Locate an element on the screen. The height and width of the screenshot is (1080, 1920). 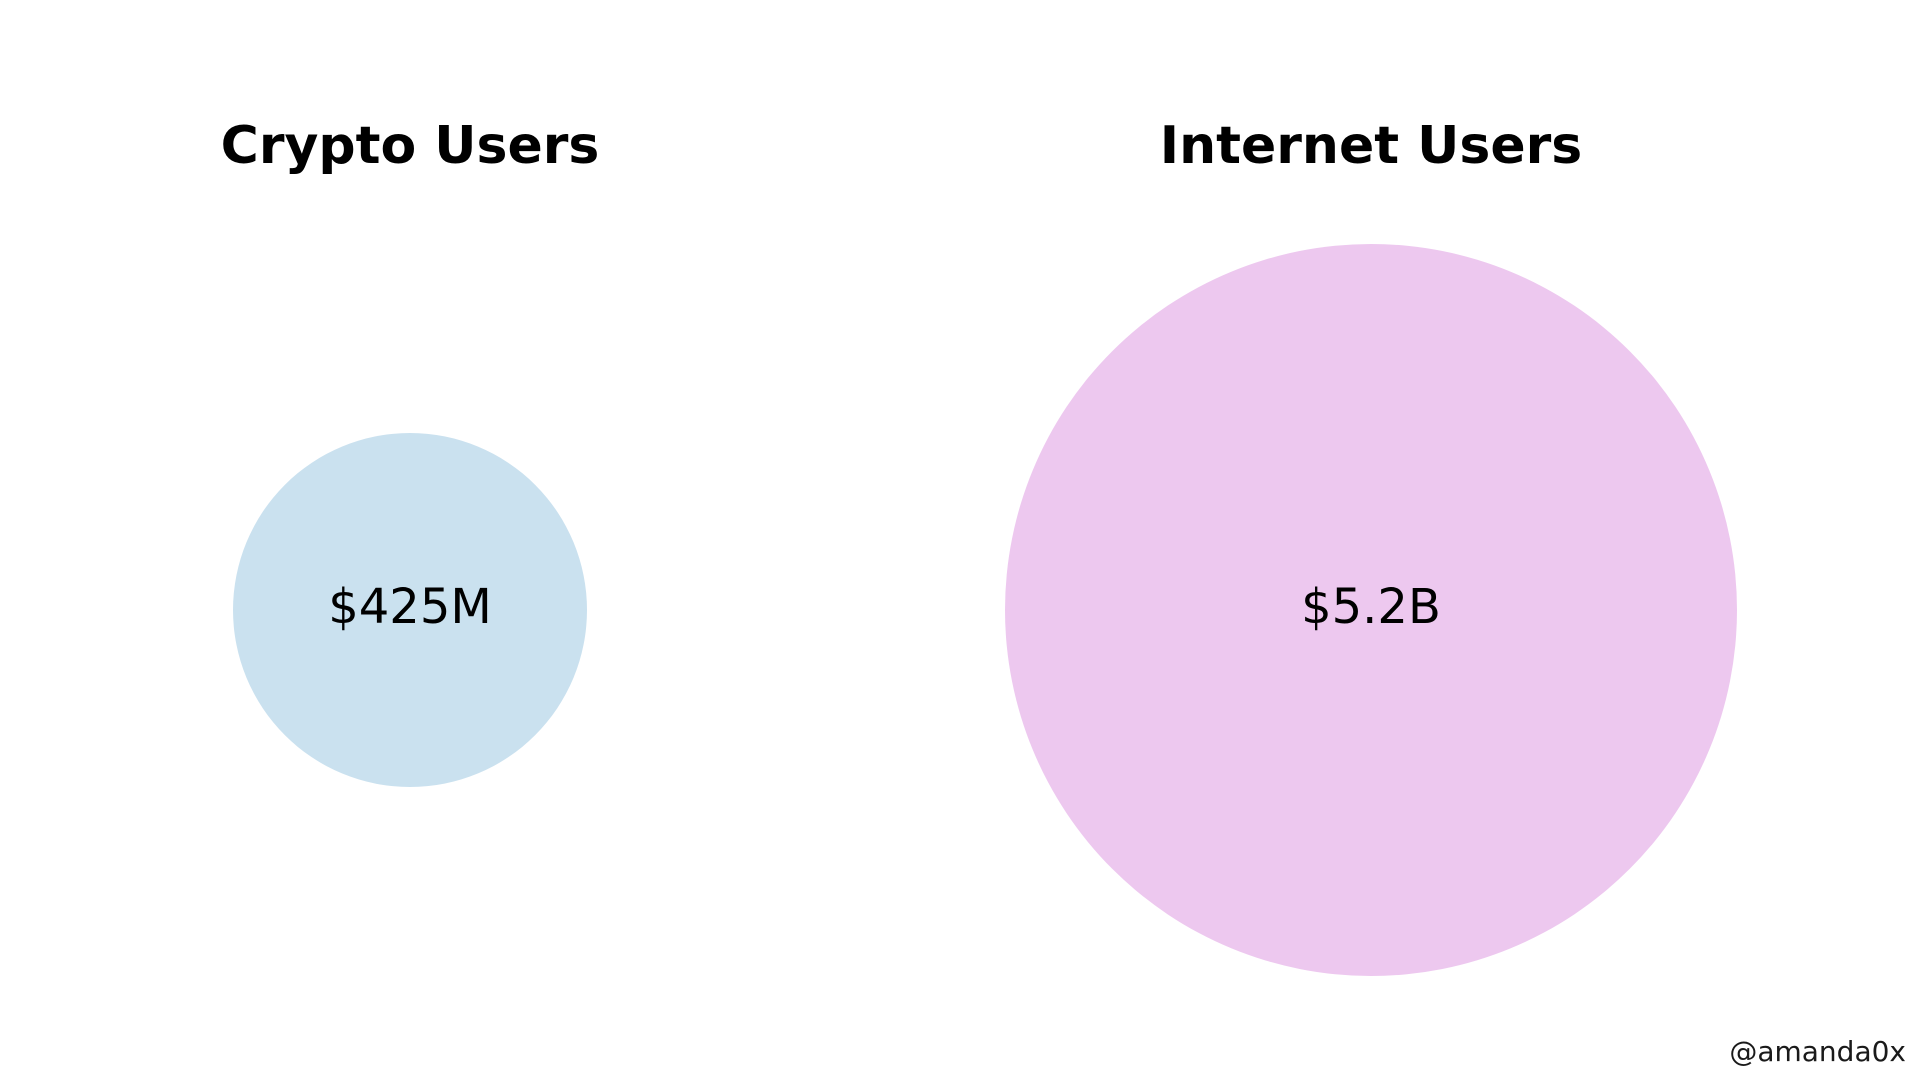
crypto-users-bubble is located at coordinates (410, 610).